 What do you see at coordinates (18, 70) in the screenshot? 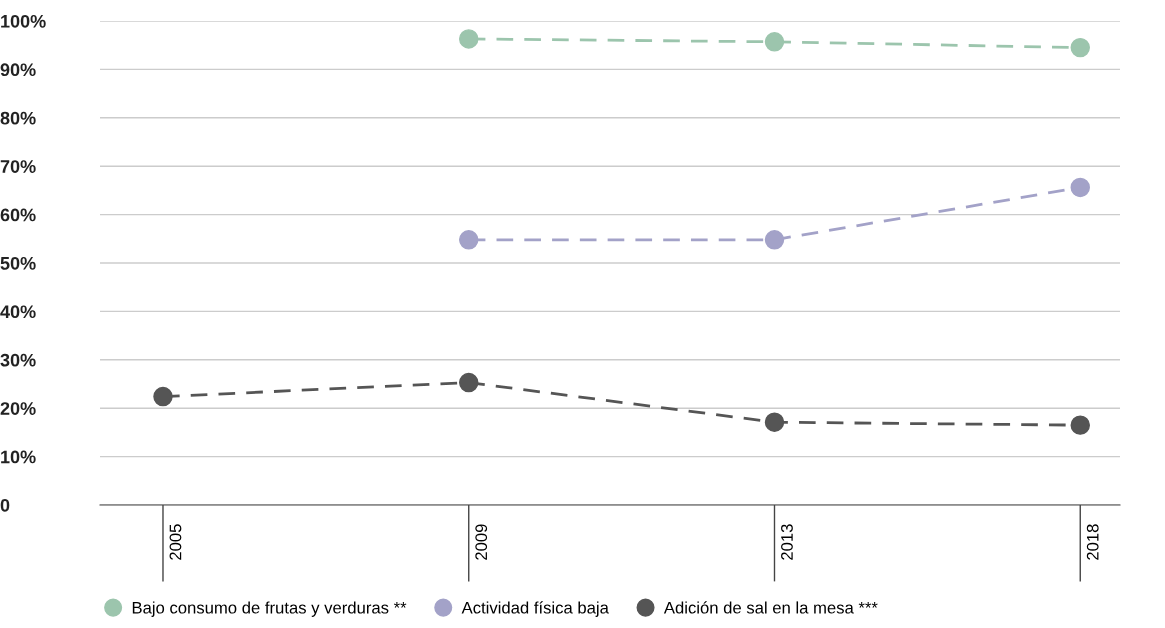
I see `y-tick-label: 90%` at bounding box center [18, 70].